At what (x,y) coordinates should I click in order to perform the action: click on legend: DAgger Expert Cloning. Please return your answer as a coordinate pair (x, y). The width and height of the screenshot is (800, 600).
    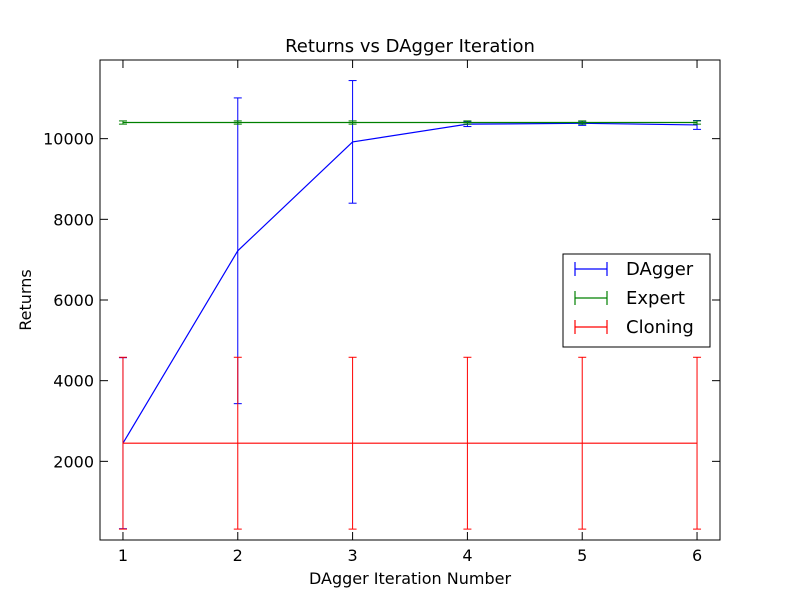
    Looking at the image, I should click on (636, 300).